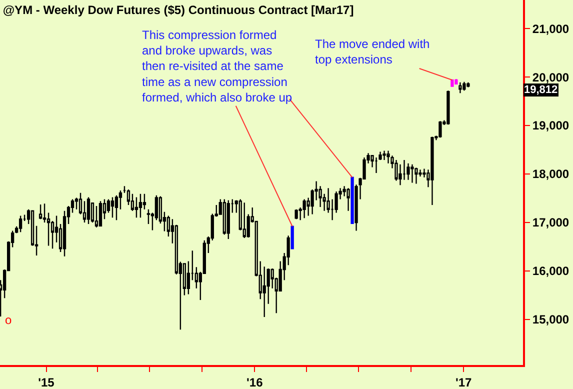  Describe the element at coordinates (551, 223) in the screenshot. I see `y-tick-label: 17,000` at that location.